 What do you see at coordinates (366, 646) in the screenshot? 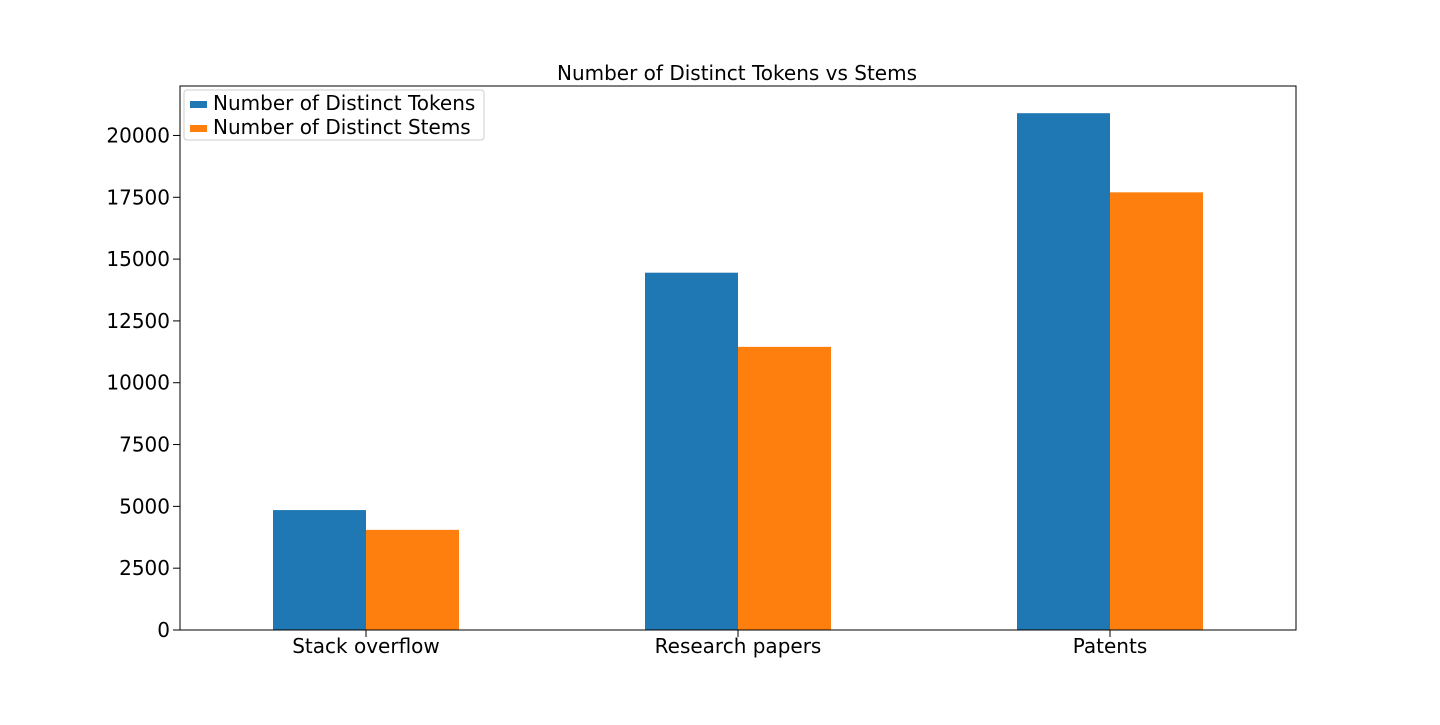
I see `x-tick-label: Stack overflow` at bounding box center [366, 646].